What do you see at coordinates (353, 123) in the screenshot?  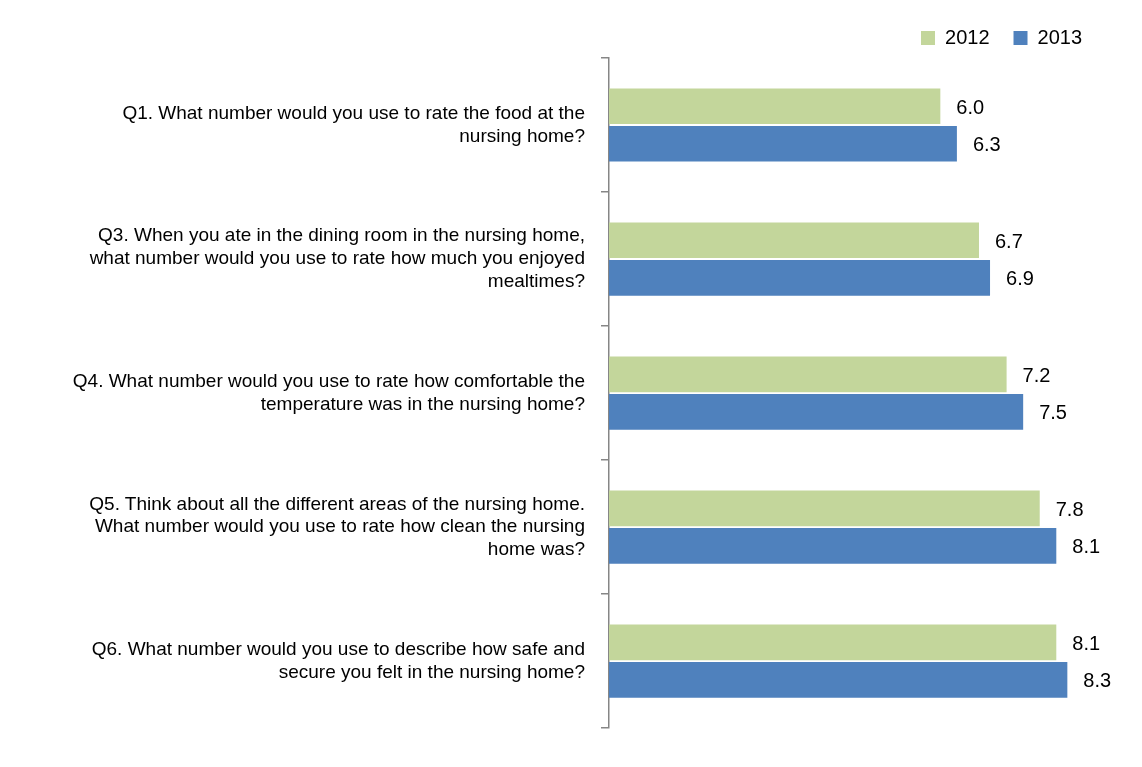 I see `y-tick-label: Q1. What number would you use to rate the food at the nursing home?` at bounding box center [353, 123].